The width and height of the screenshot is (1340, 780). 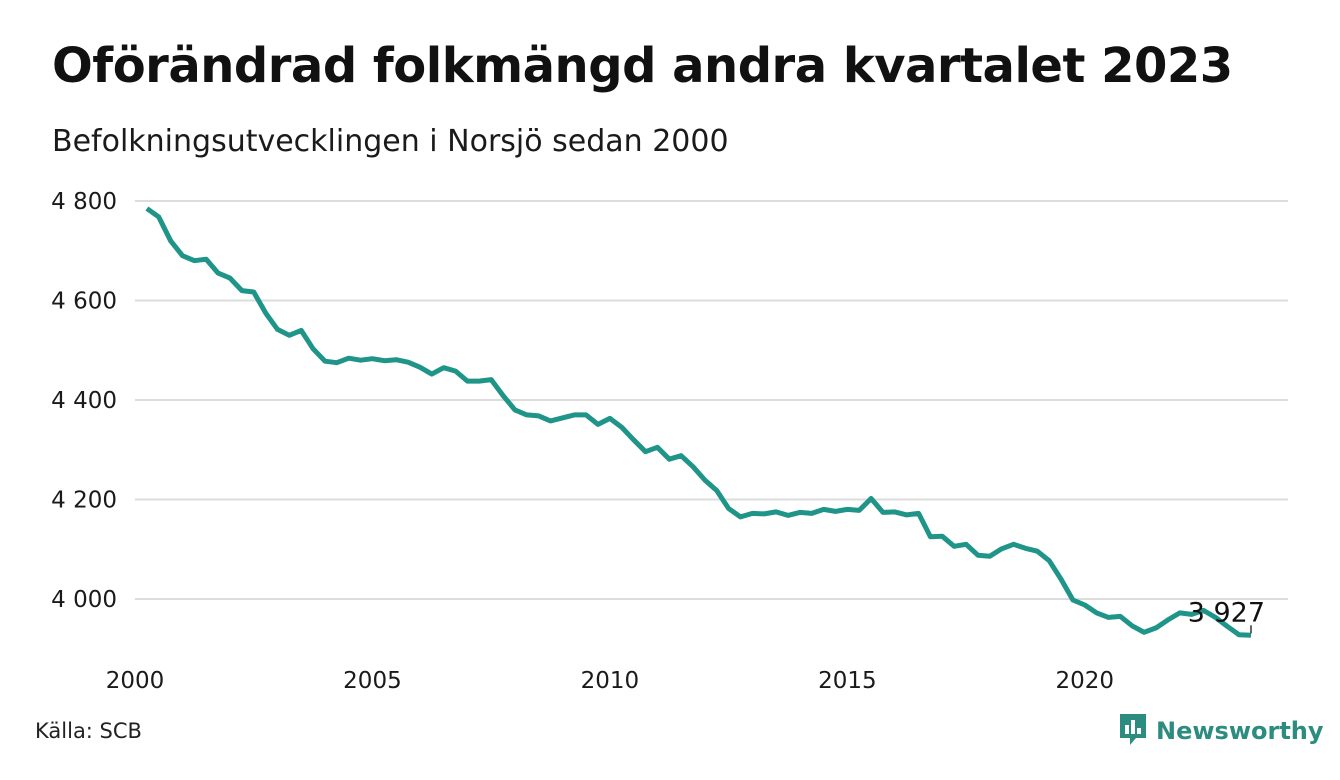 What do you see at coordinates (84, 501) in the screenshot?
I see `y-tick-label: 4 200` at bounding box center [84, 501].